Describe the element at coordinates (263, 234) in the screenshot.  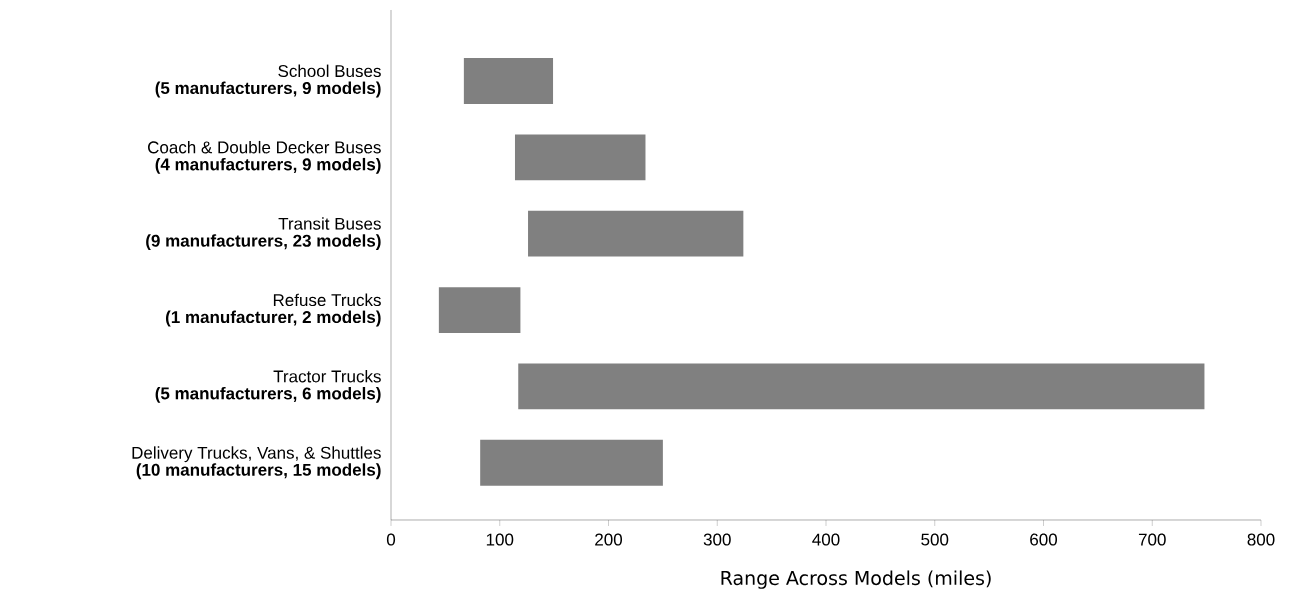
I see `y-tick-label: Transit Buses (9 manufacturers, 23 models)` at that location.